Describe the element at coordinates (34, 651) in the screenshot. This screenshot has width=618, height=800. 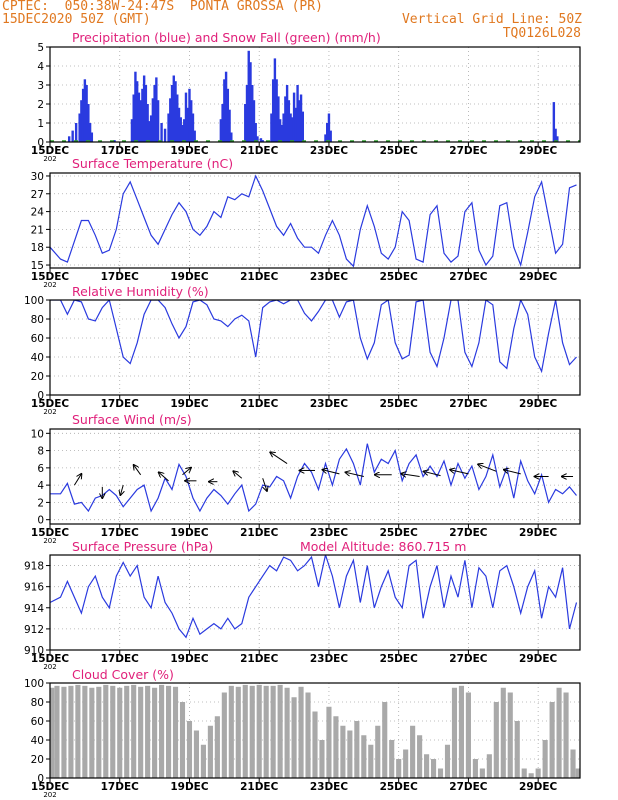
I see `y-tick-label: 910` at that location.